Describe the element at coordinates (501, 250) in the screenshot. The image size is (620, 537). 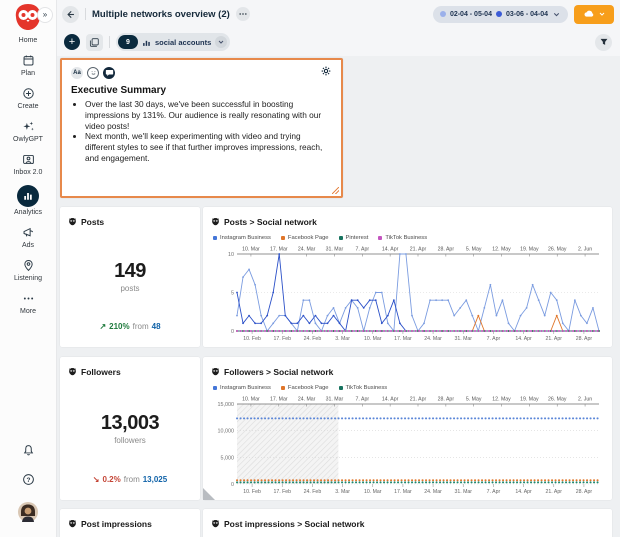
I see `svg-text: 12. May` at that location.